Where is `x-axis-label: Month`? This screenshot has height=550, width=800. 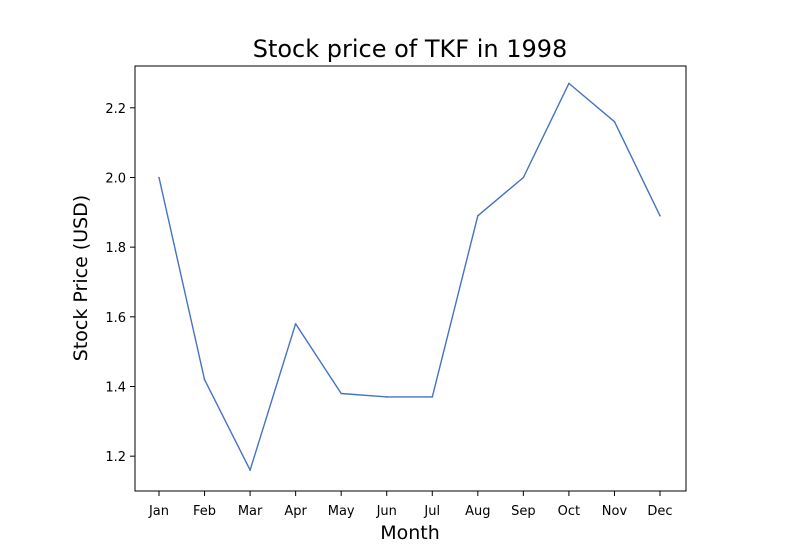 x-axis-label: Month is located at coordinates (410, 533).